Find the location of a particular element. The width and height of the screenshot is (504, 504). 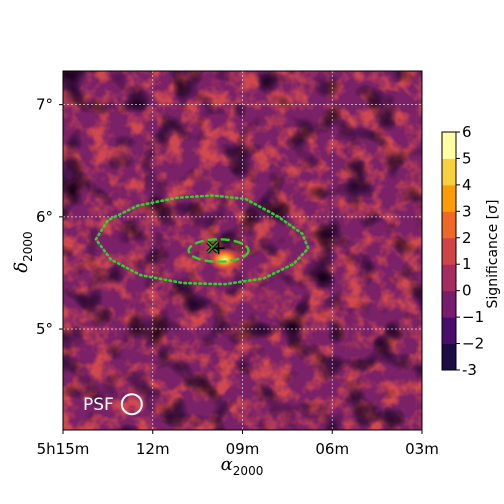

y-axis-ticks: 5° 6° 7° is located at coordinates (49, 217).